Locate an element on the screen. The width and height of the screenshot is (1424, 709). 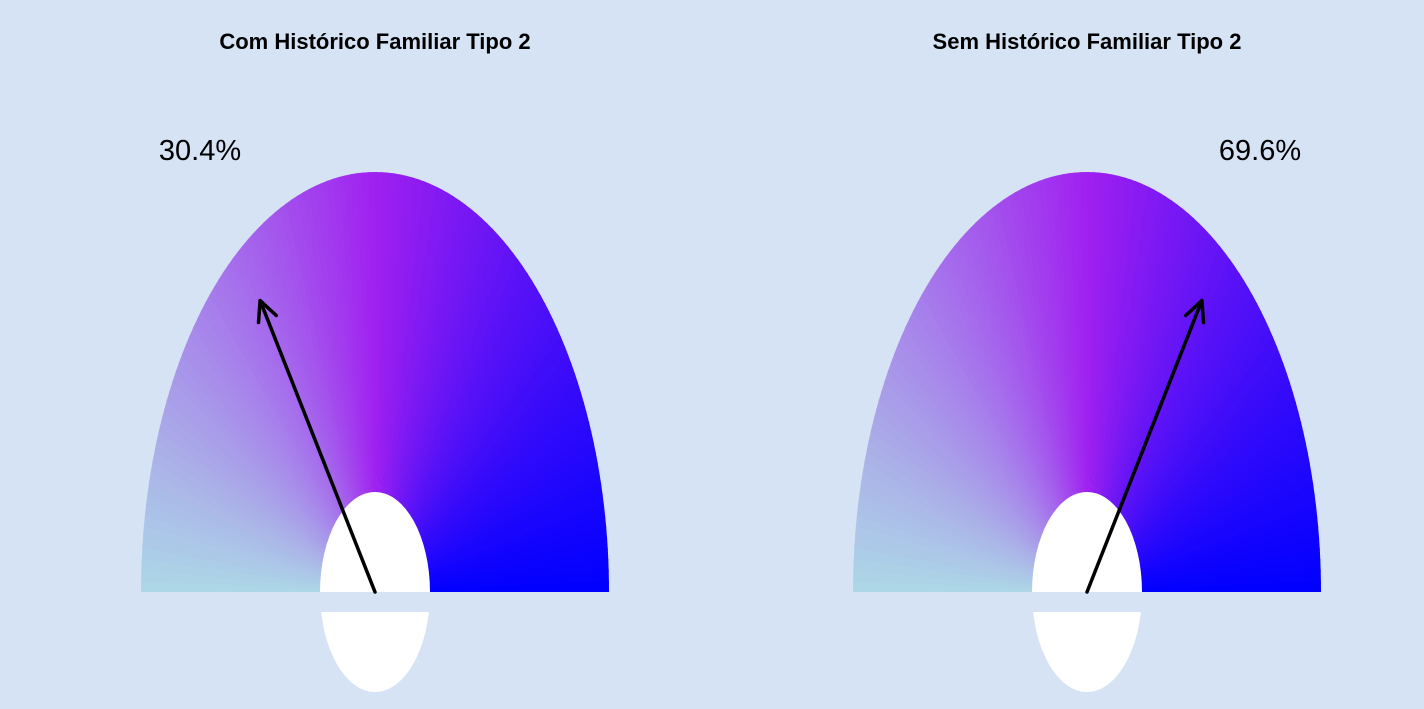
gauge-1-needle-shaft is located at coordinates (317, 446).